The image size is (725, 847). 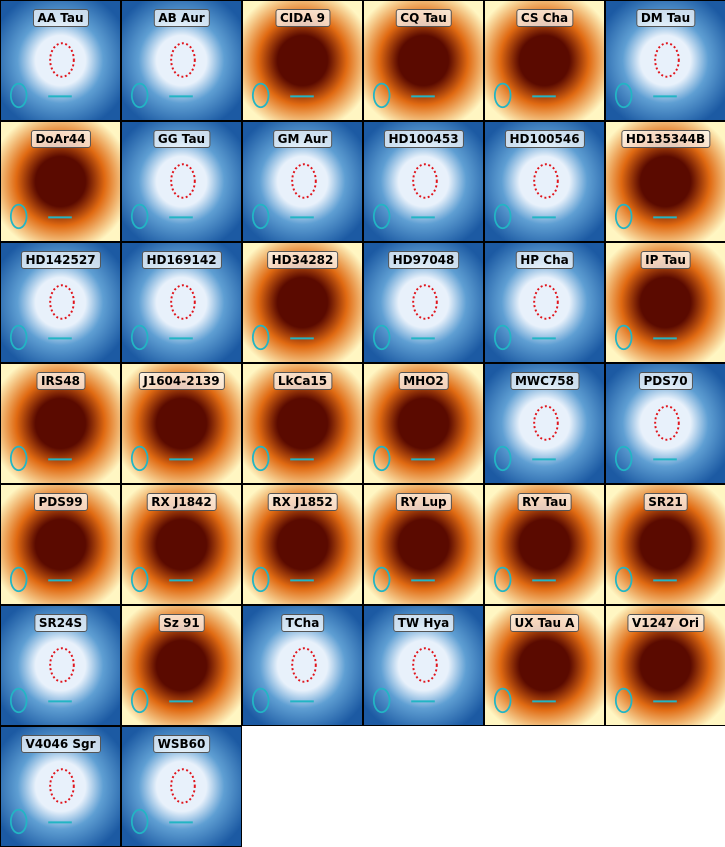 What do you see at coordinates (423, 423) in the screenshot?
I see `panel-mho2: MHO2` at bounding box center [423, 423].